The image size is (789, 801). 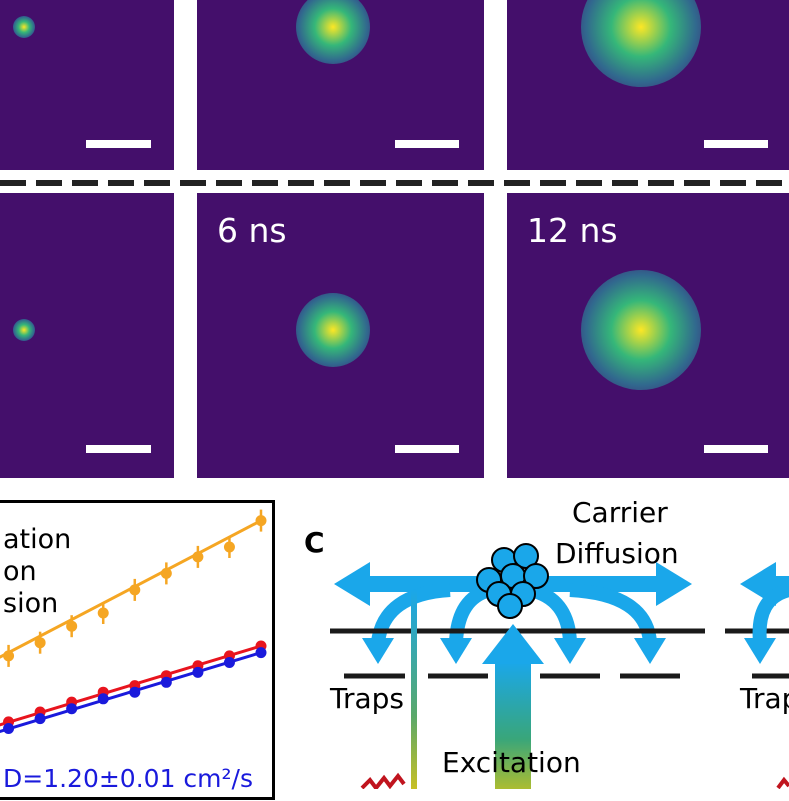 I want to click on carrier-label: Carrier, so click(x=620, y=512).